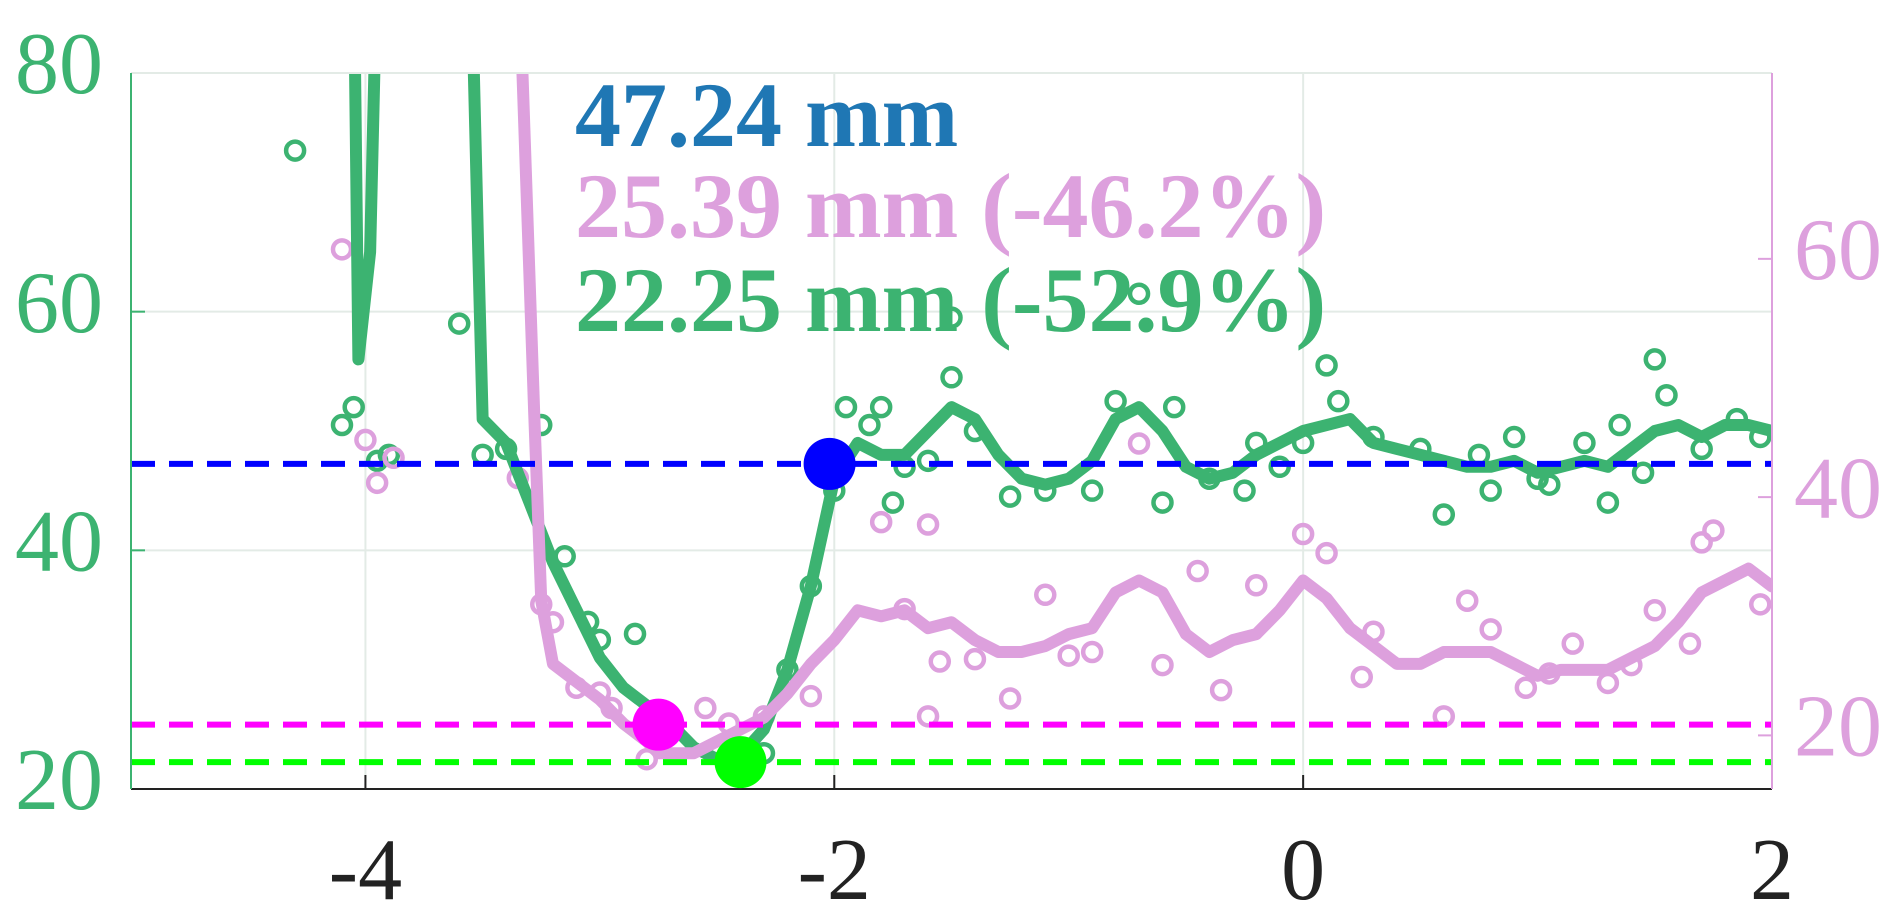  Describe the element at coordinates (1772, 867) in the screenshot. I see `x-tick-label: 2` at that location.